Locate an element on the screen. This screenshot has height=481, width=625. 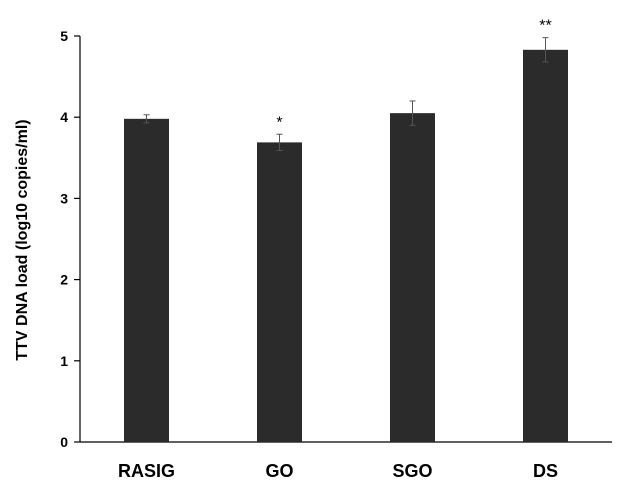
x-category-label: SGO is located at coordinates (412, 471).